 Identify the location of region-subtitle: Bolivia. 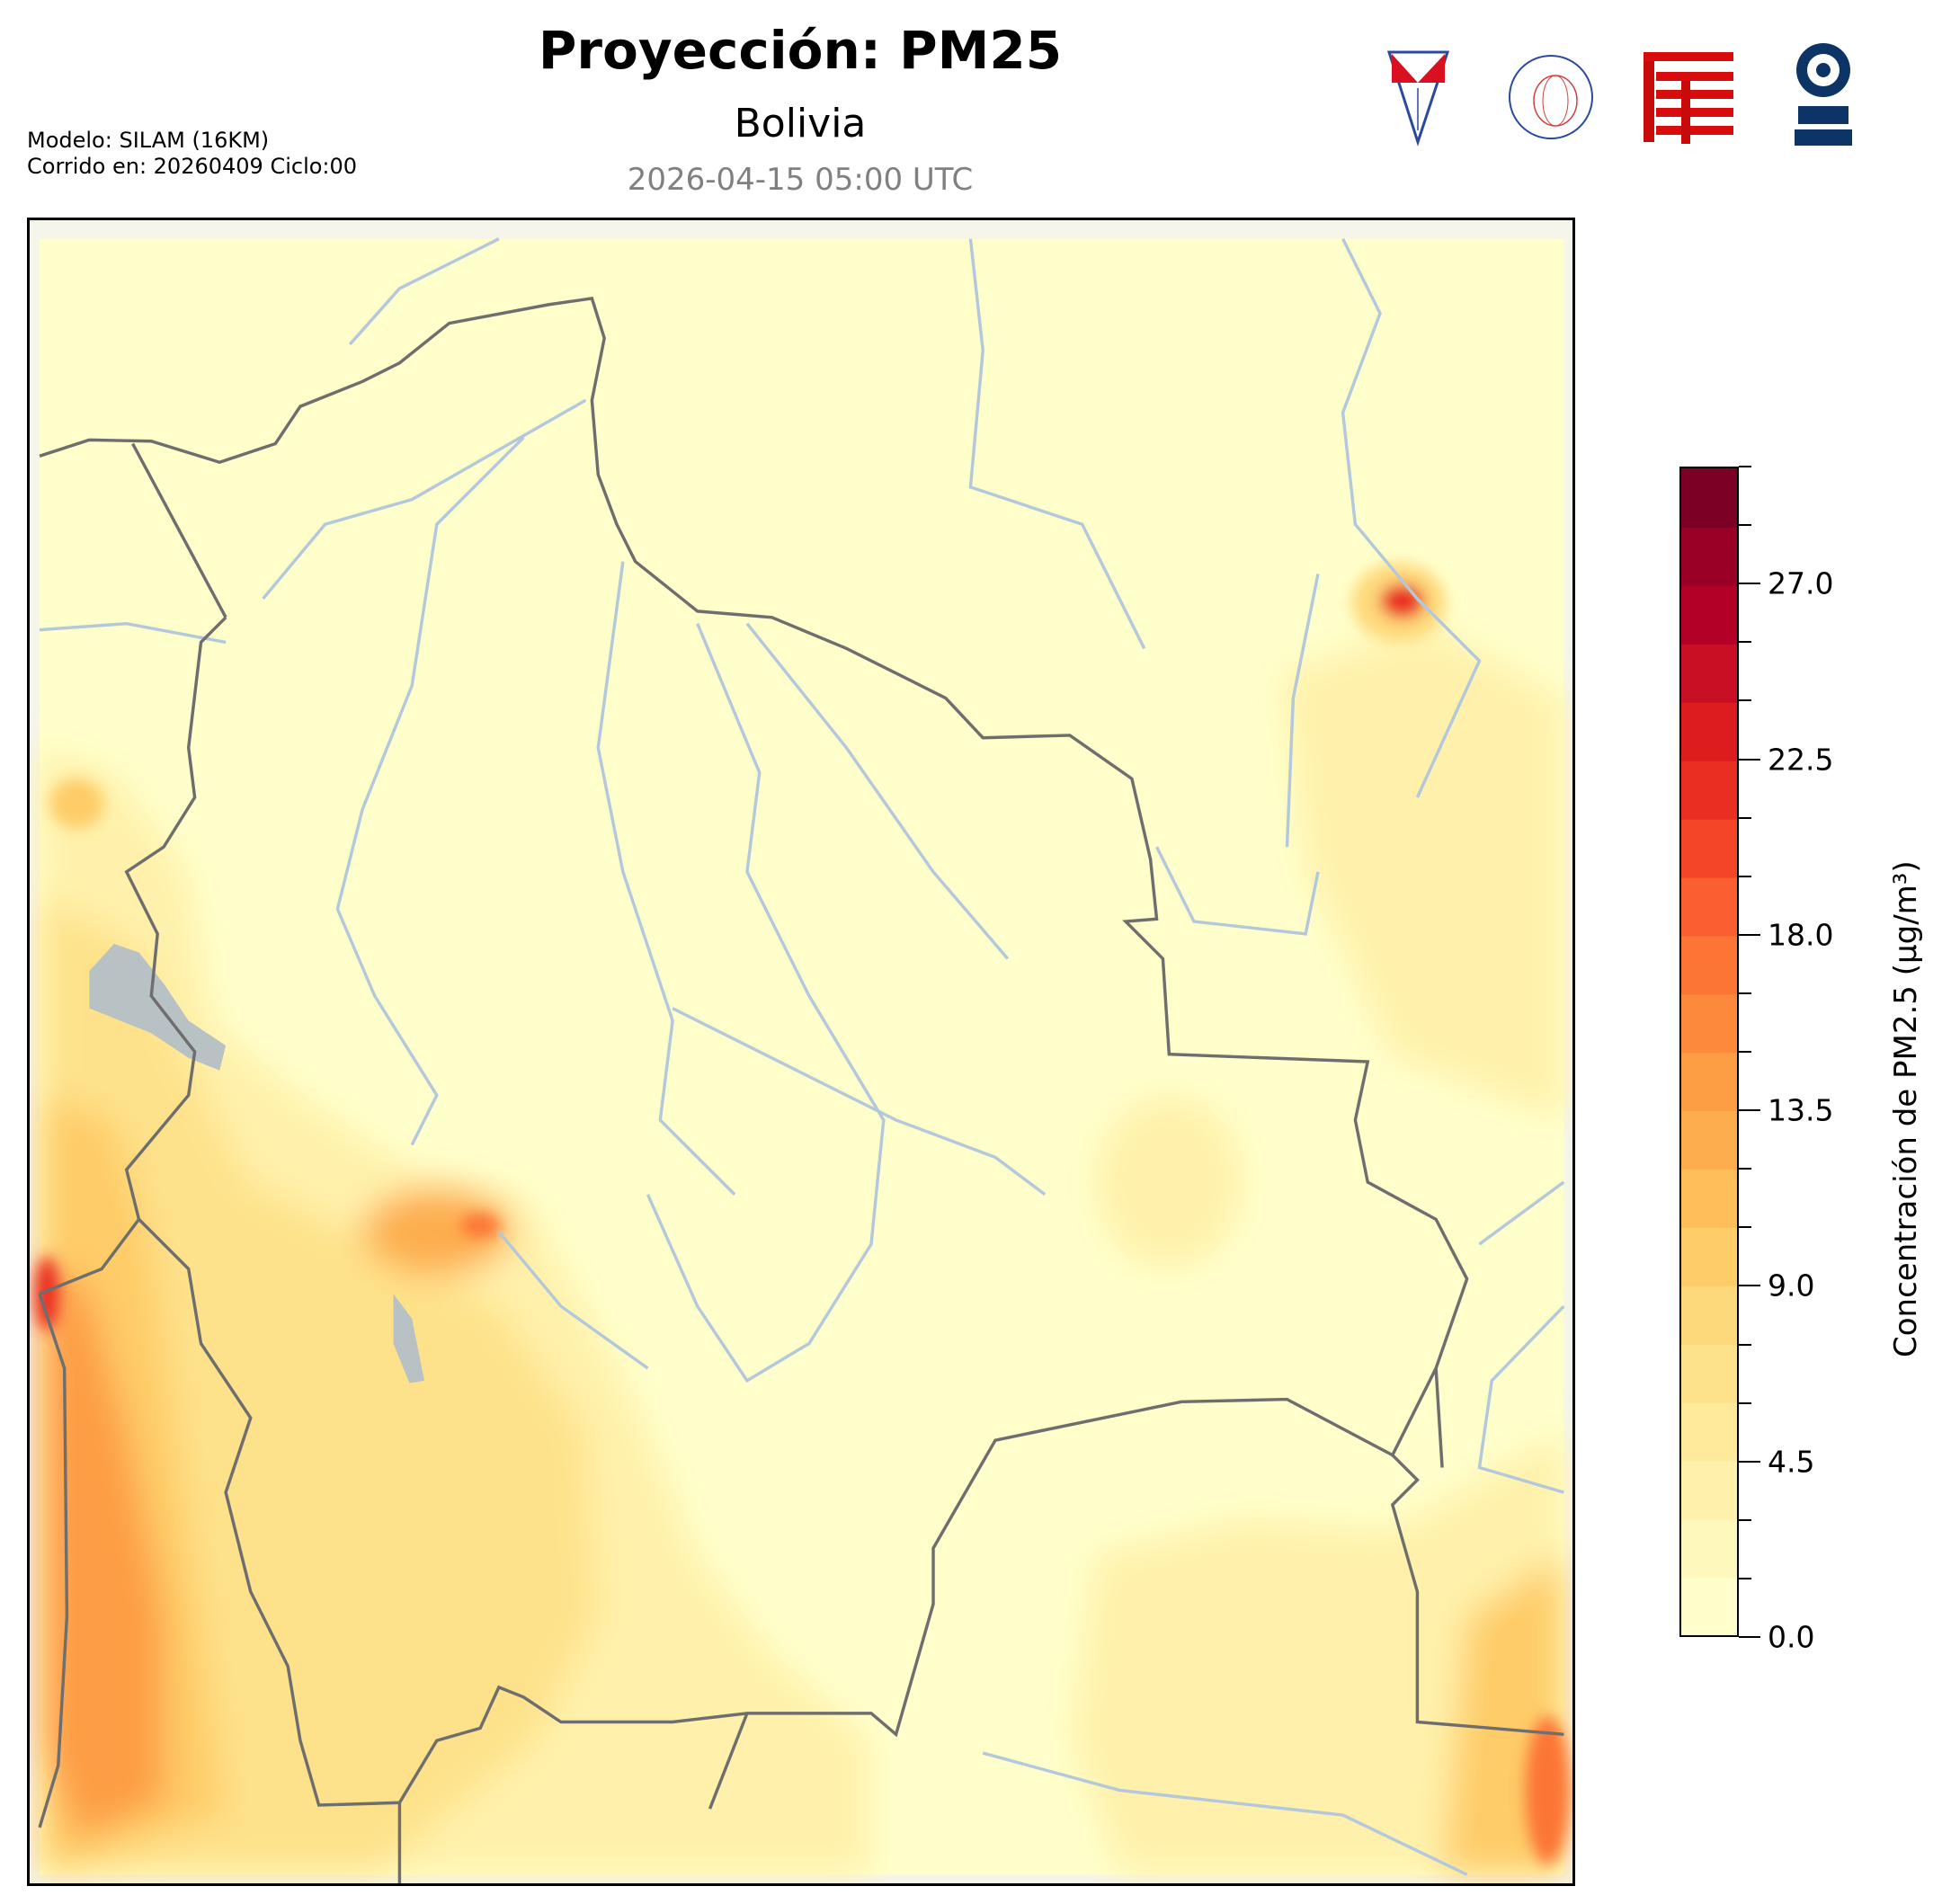
(800, 124).